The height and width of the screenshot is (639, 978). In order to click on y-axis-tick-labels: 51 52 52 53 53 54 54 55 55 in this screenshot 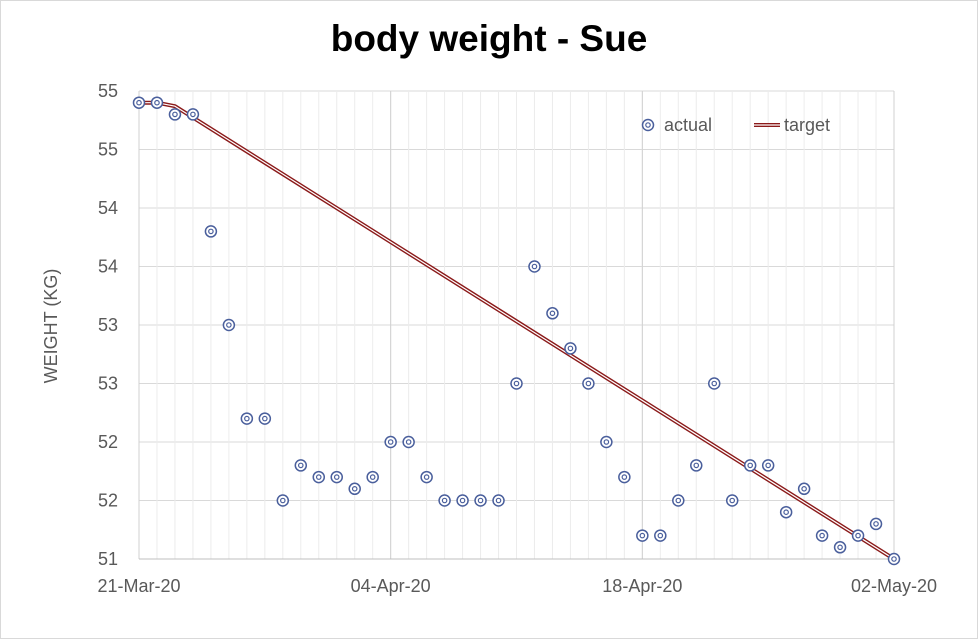, I will do `click(108, 325)`.